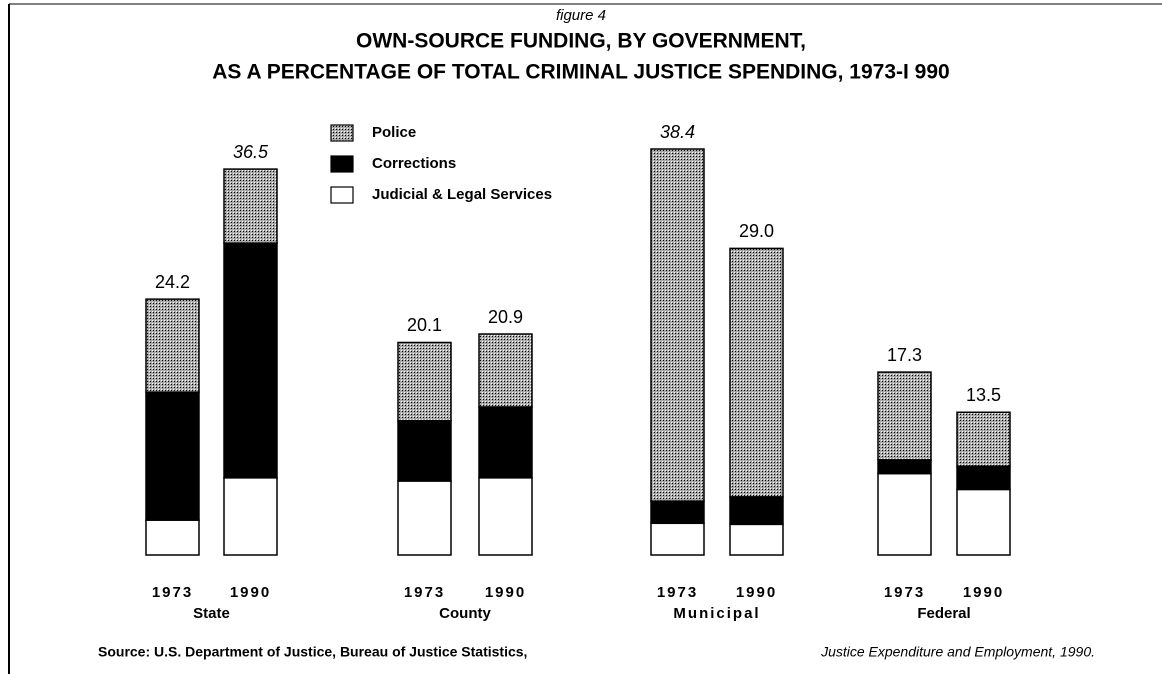 The image size is (1162, 674). What do you see at coordinates (581, 41) in the screenshot?
I see `chart-title: OWN-SOURCE FUNDING, BY GOVERNMENT,` at bounding box center [581, 41].